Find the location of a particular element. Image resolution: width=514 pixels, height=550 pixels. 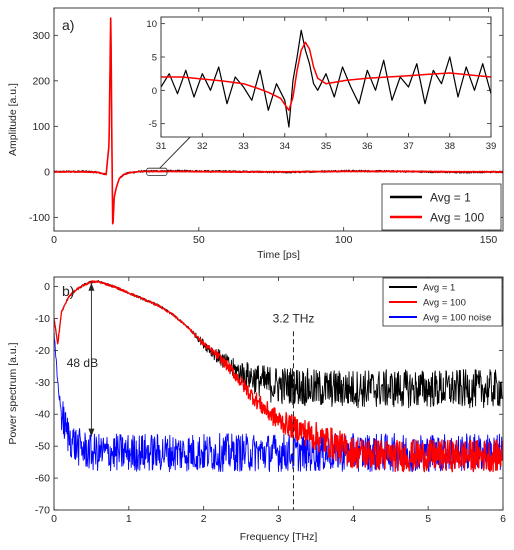

y-axis-label: Amplitude [a.u.] is located at coordinates (13, 119).